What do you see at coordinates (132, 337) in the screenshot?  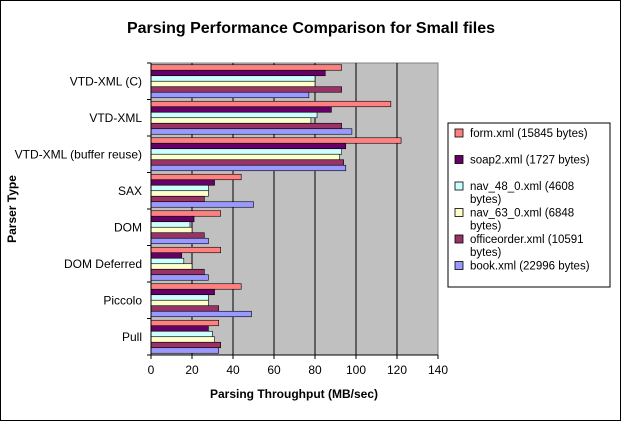 I see `y-tick-label: Pull` at bounding box center [132, 337].